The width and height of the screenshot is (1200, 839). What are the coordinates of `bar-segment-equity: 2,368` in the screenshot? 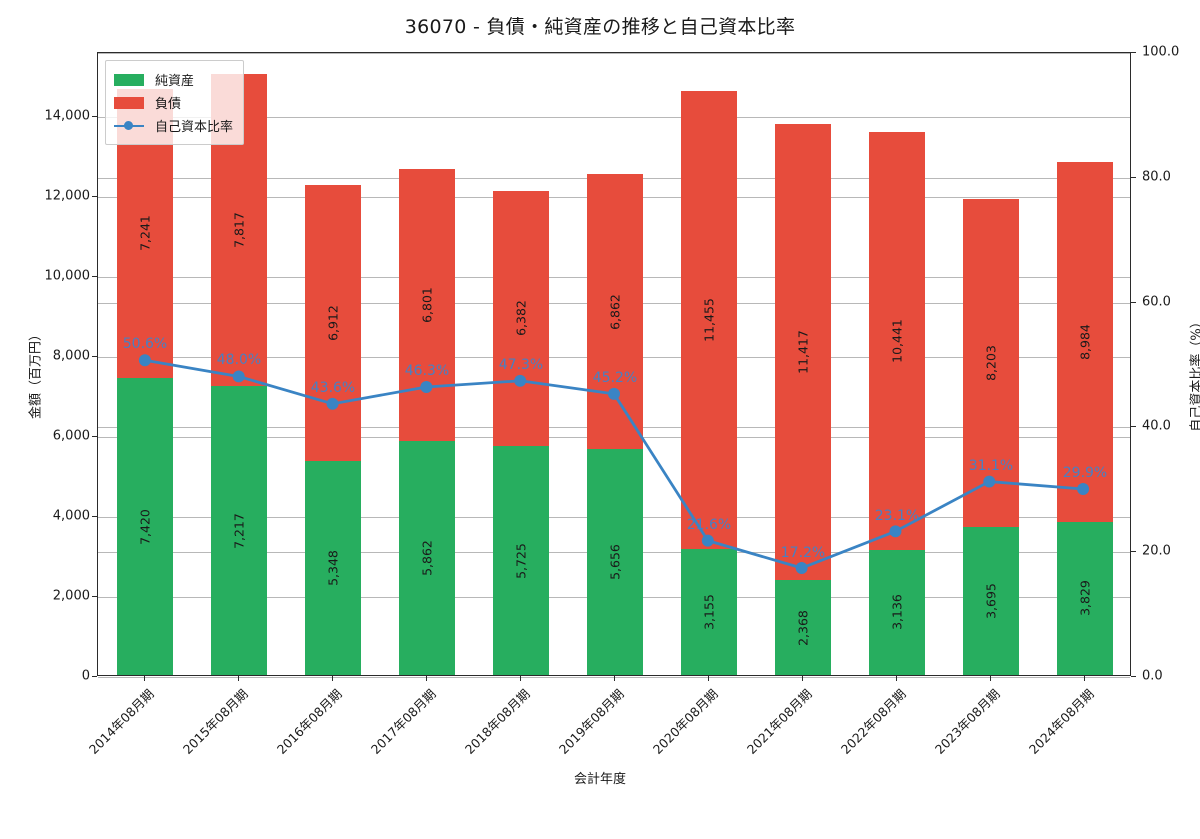 It's located at (803, 627).